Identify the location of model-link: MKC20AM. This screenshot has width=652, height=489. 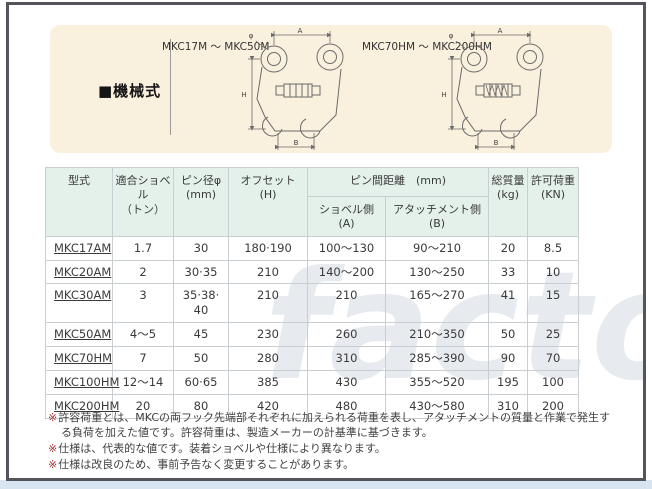
(79, 272).